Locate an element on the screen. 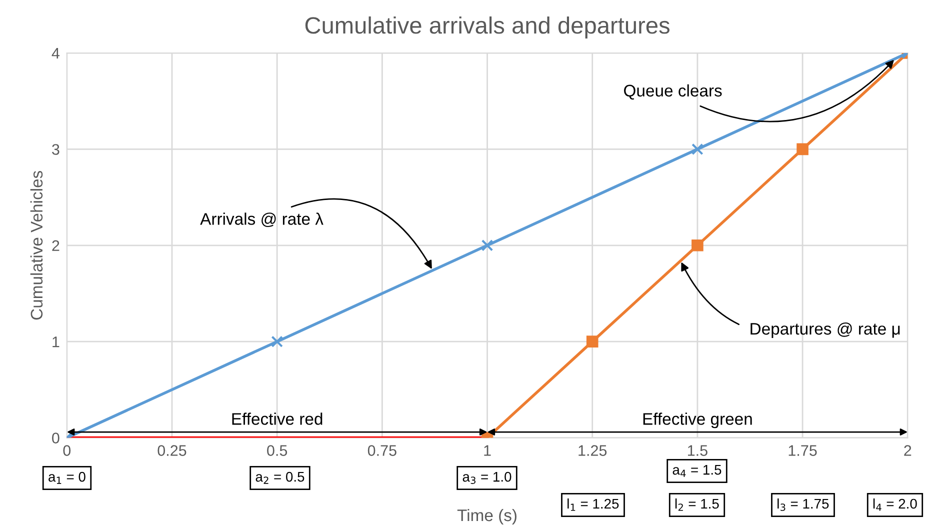  y-axis-title: Cumulative Vehicles is located at coordinates (36, 245).